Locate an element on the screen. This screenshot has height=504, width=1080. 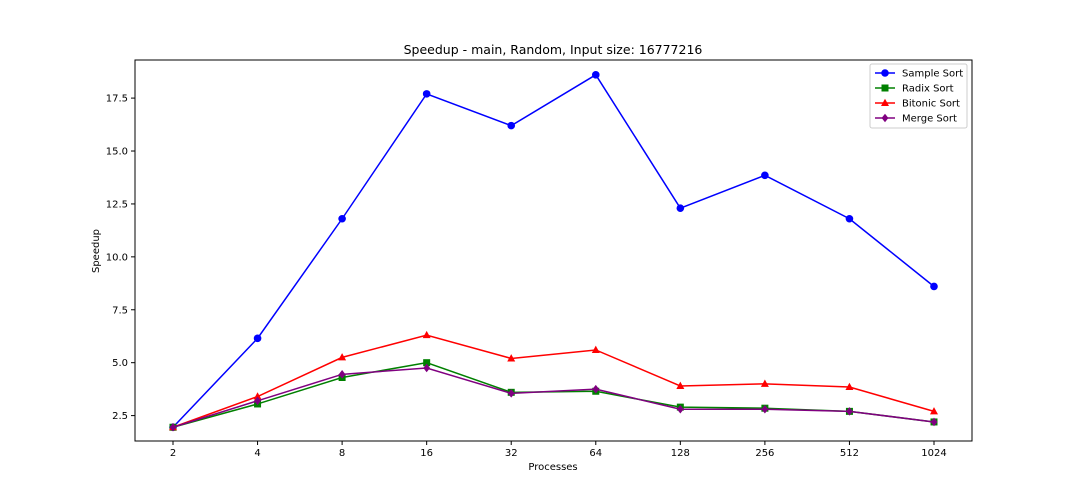
legend-label: Merge Sort is located at coordinates (929, 119).